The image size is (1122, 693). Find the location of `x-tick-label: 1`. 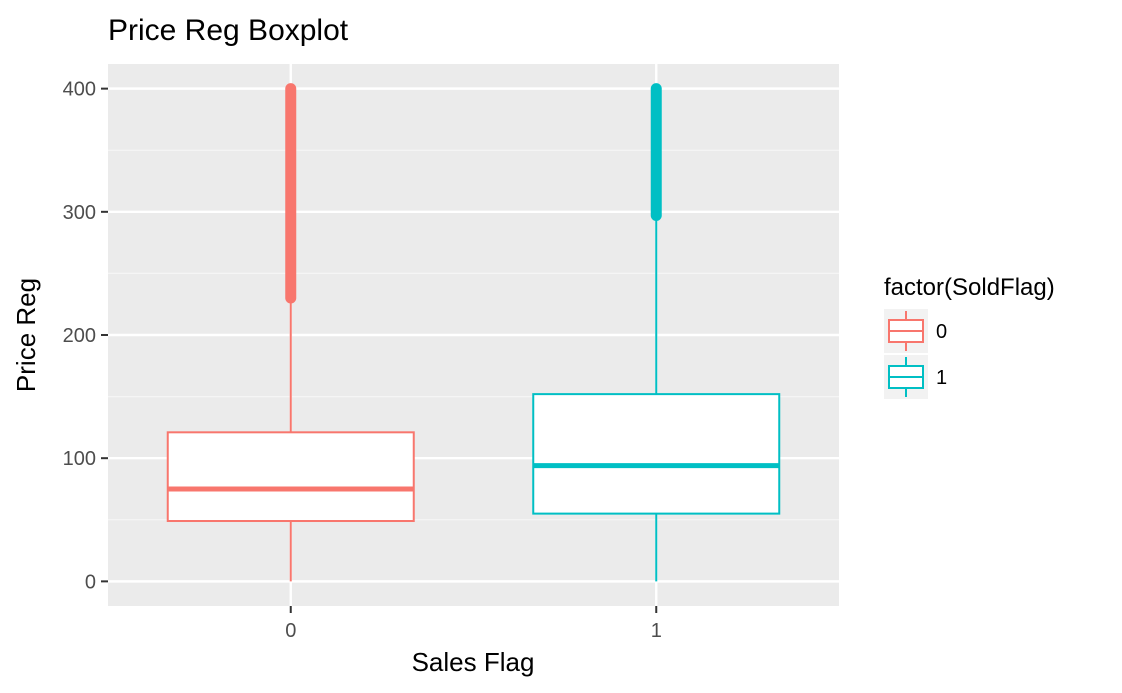

x-tick-label: 1 is located at coordinates (656, 631).